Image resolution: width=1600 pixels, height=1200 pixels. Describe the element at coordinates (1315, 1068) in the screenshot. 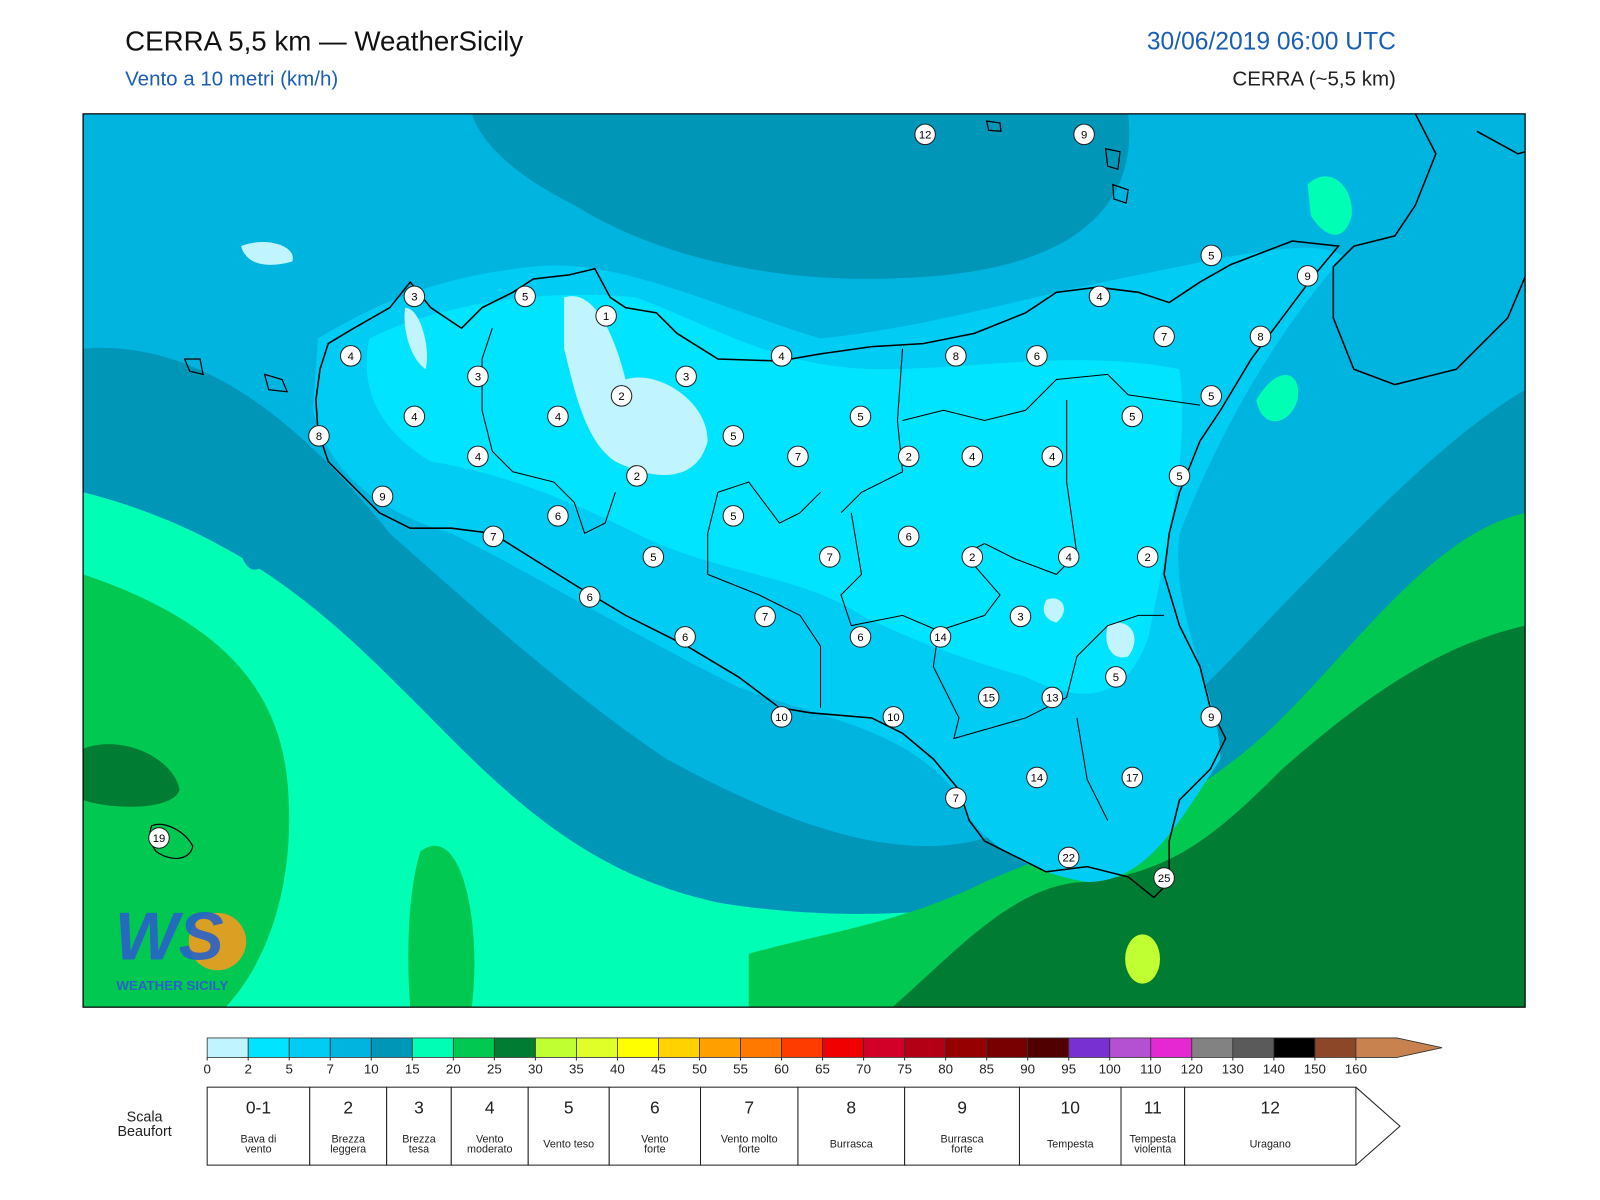

I see `tick-label: 150` at that location.